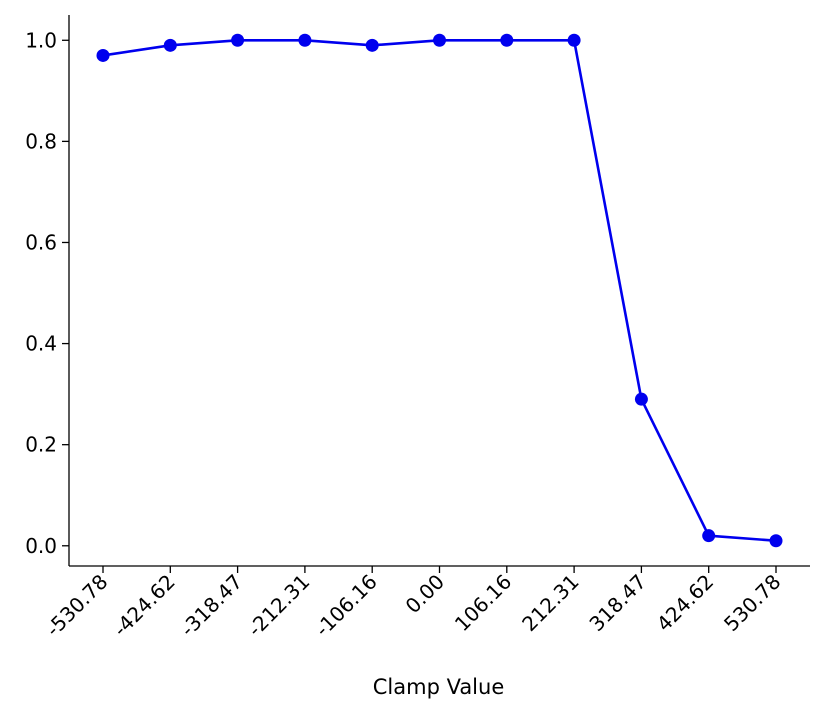  I want to click on x-tick-label: -318.47, so click(212, 606).